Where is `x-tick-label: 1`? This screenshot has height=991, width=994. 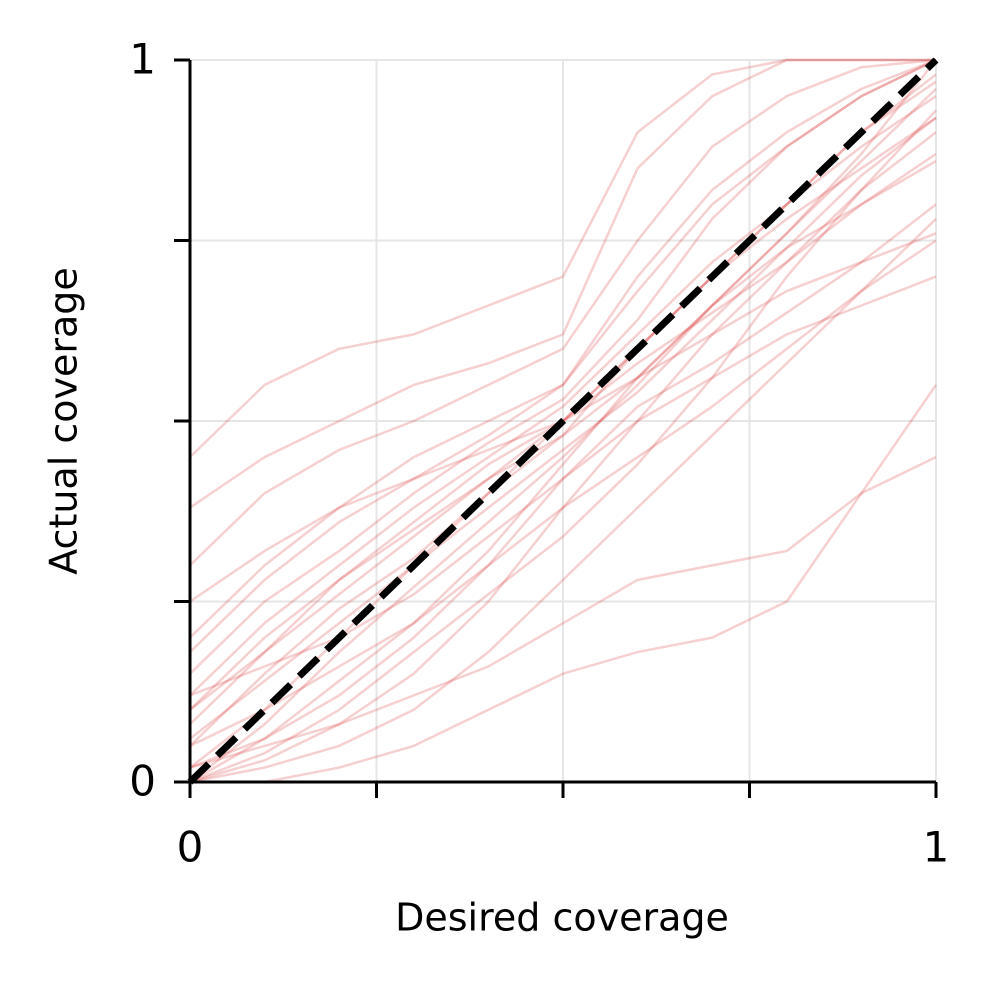
x-tick-label: 1 is located at coordinates (936, 847).